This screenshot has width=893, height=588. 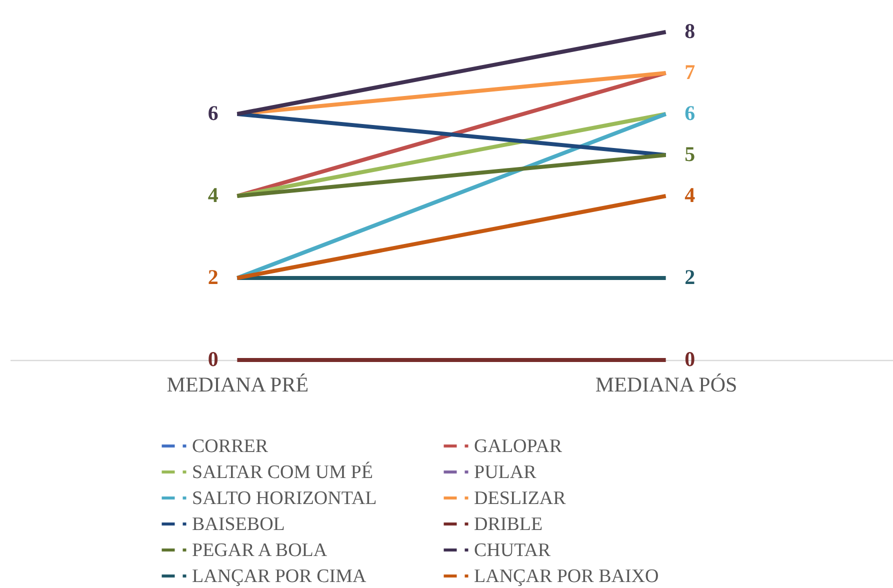 I want to click on data-label: 7, so click(x=690, y=72).